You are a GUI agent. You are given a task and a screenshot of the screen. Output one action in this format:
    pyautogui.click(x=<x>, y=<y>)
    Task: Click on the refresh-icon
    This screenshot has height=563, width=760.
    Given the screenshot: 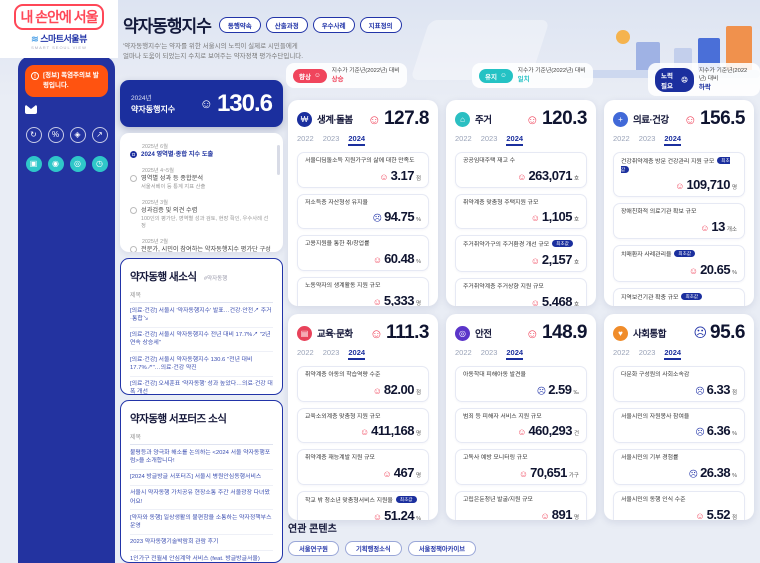 What is the action you would take?
    pyautogui.click(x=33, y=134)
    